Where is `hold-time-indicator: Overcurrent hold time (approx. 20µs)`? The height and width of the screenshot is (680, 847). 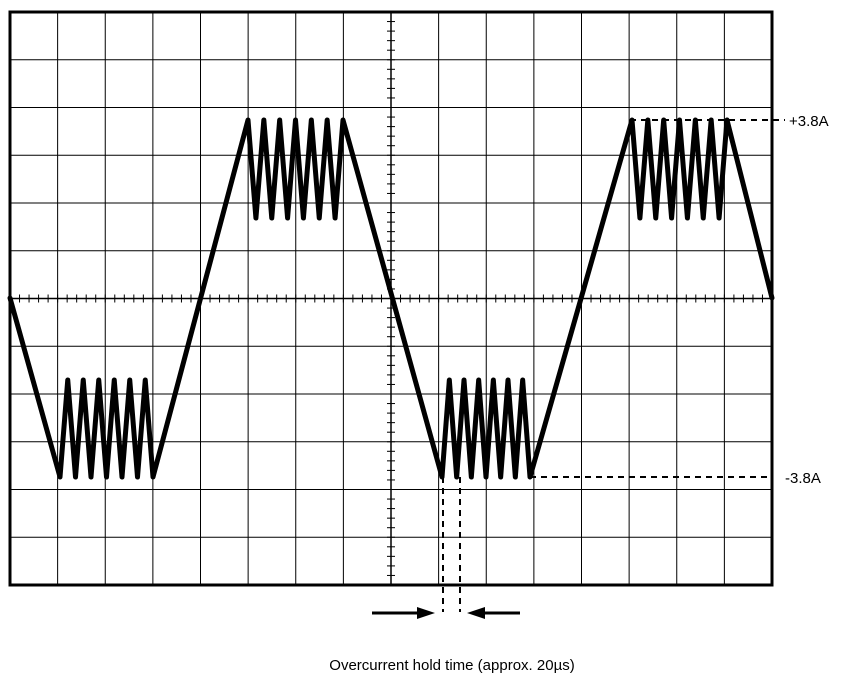 hold-time-indicator: Overcurrent hold time (approx. 20µs) is located at coordinates (452, 575).